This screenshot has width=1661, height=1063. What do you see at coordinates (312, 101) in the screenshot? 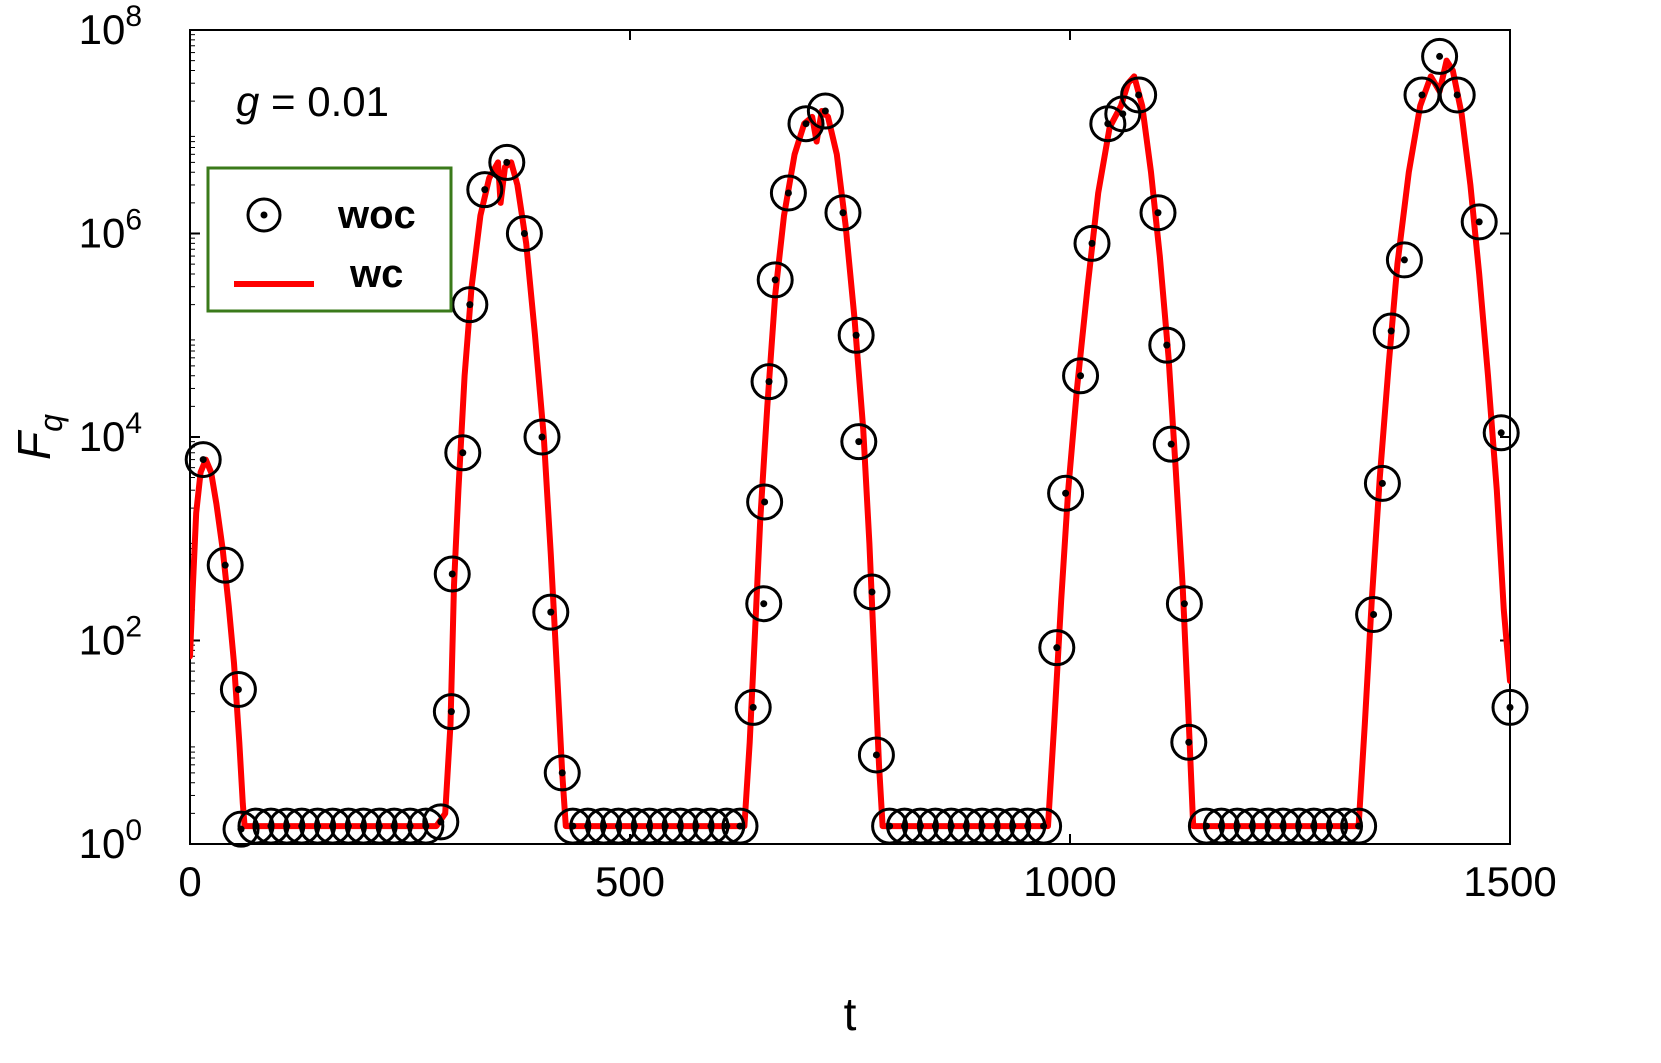
I see `annotation-label: g = 0.01` at bounding box center [312, 101].